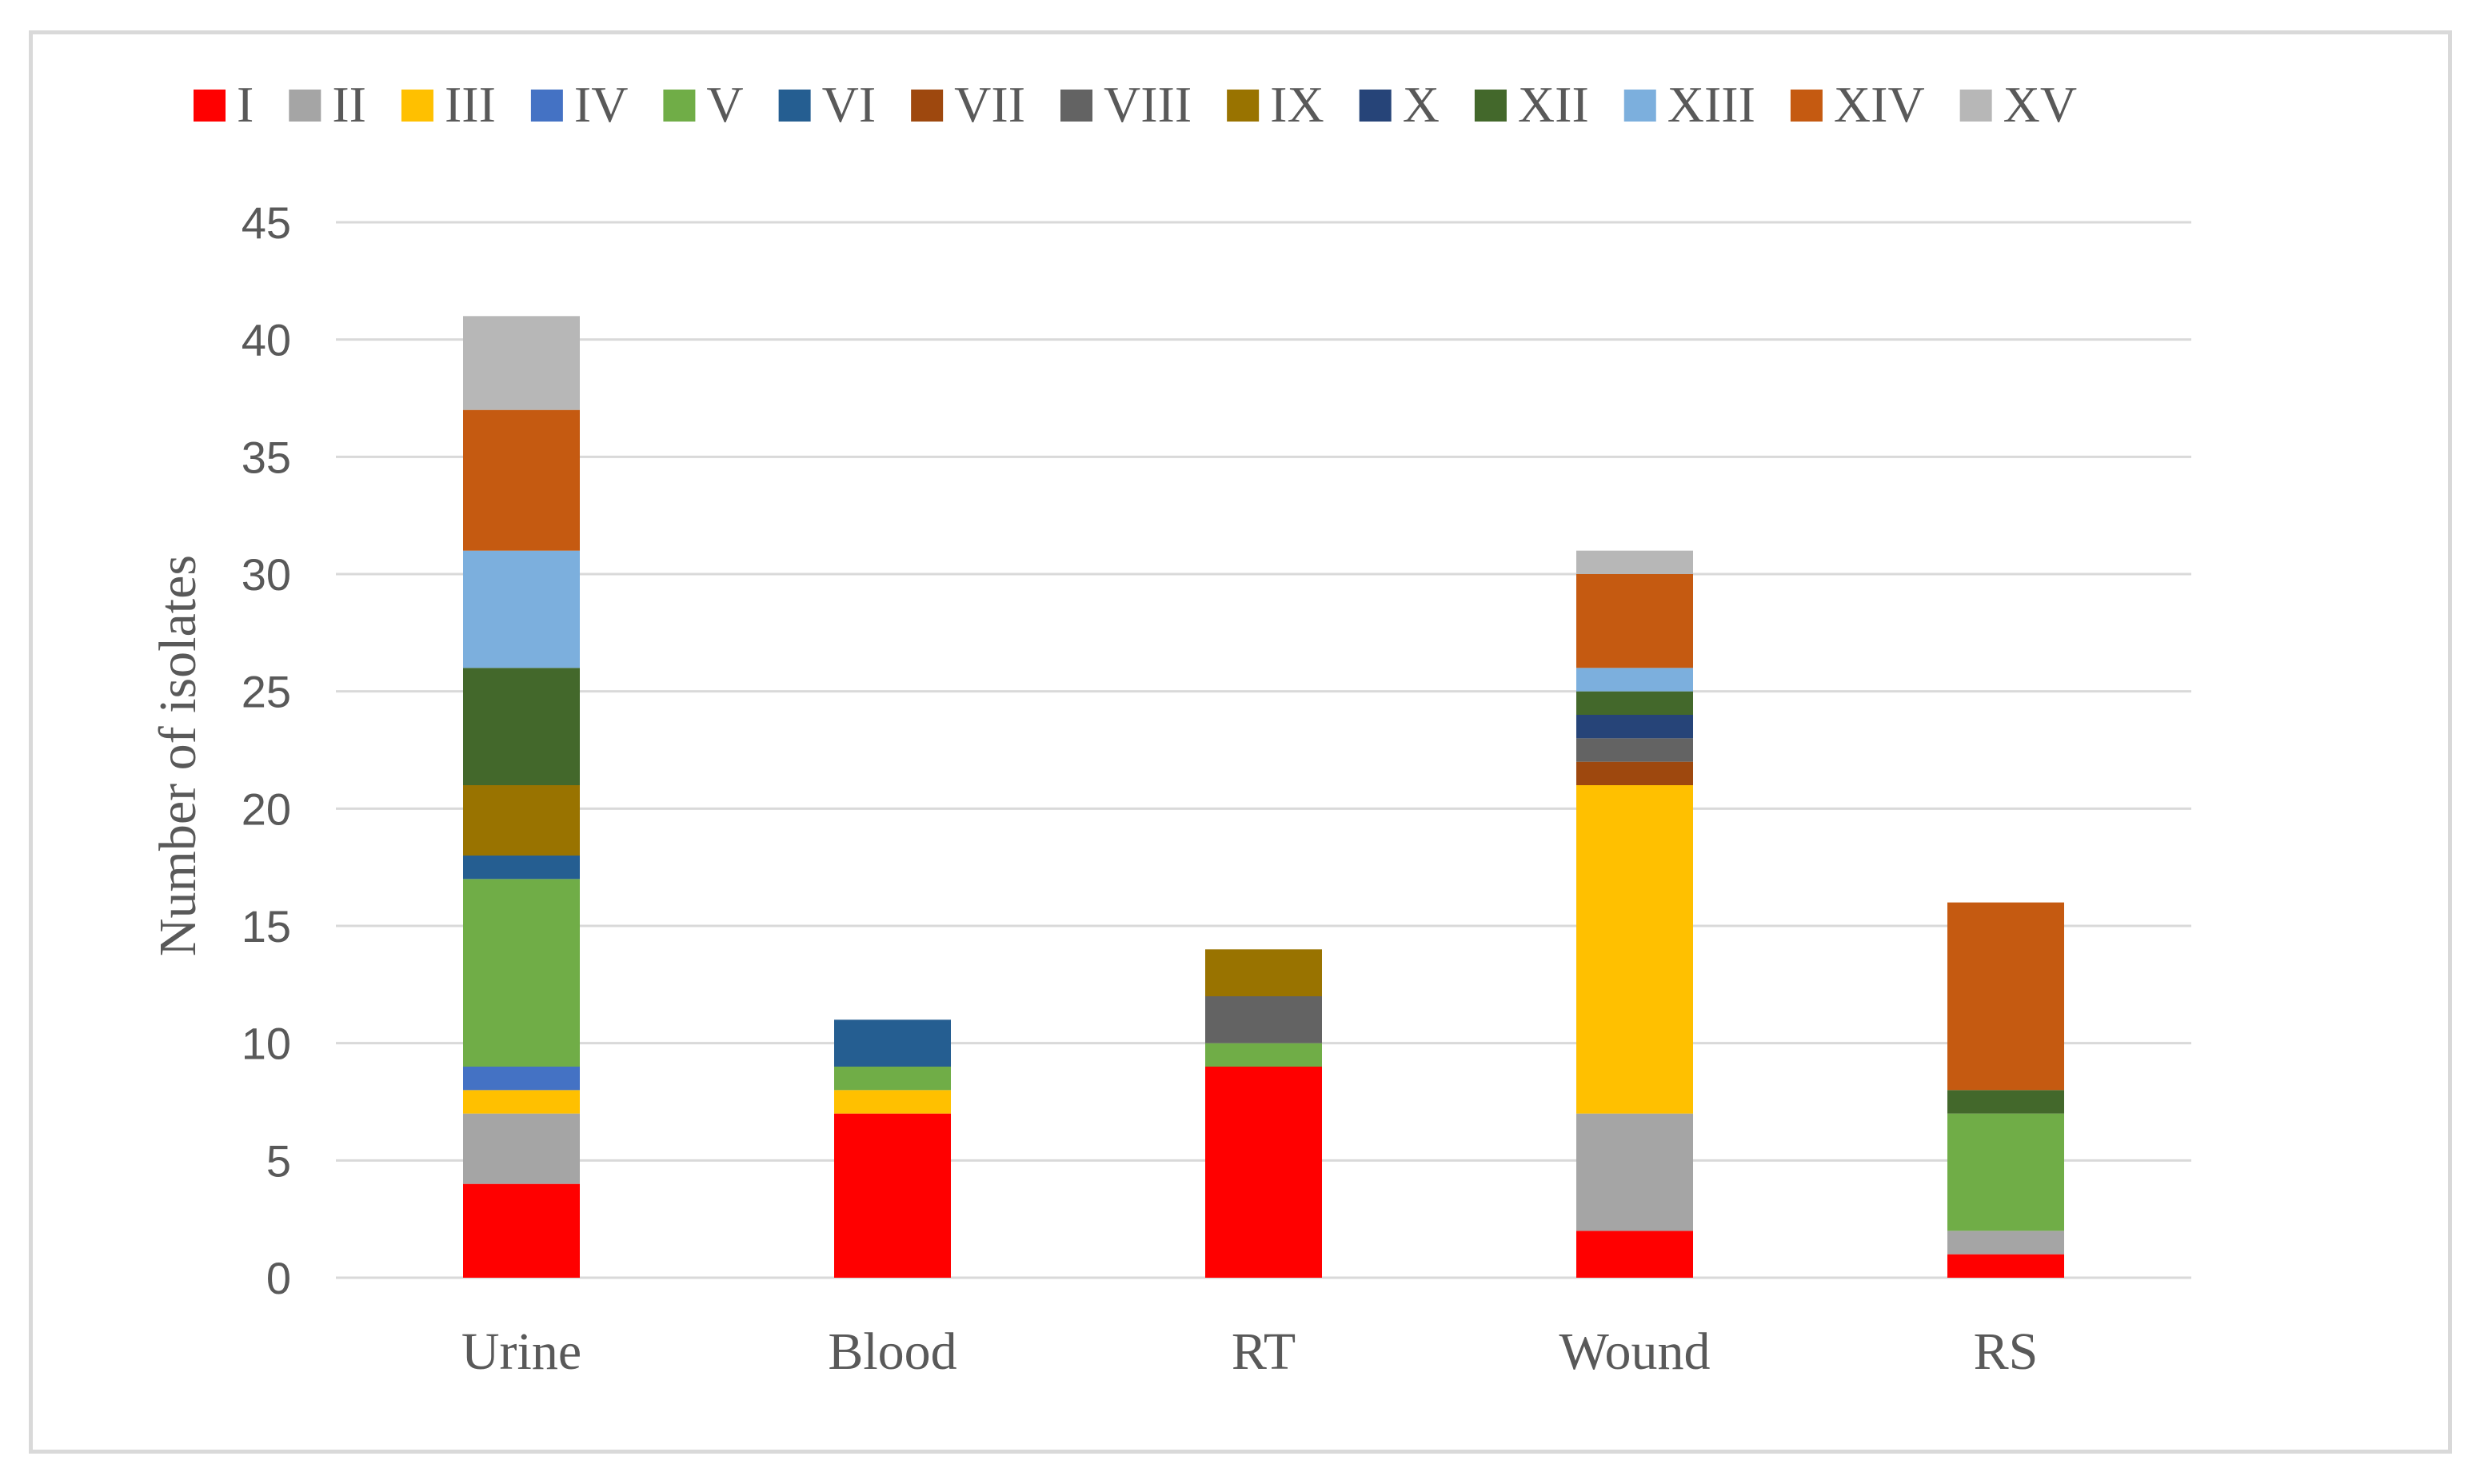  What do you see at coordinates (522, 1102) in the screenshot?
I see `bar-segment-urine-iii` at bounding box center [522, 1102].